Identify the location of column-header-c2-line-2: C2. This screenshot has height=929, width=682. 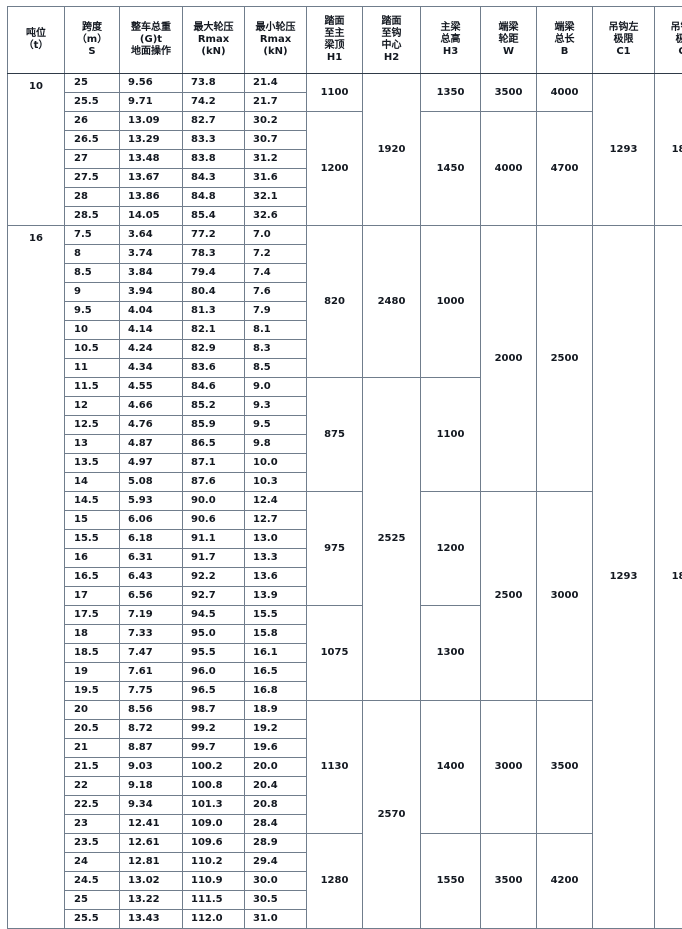
(669, 52).